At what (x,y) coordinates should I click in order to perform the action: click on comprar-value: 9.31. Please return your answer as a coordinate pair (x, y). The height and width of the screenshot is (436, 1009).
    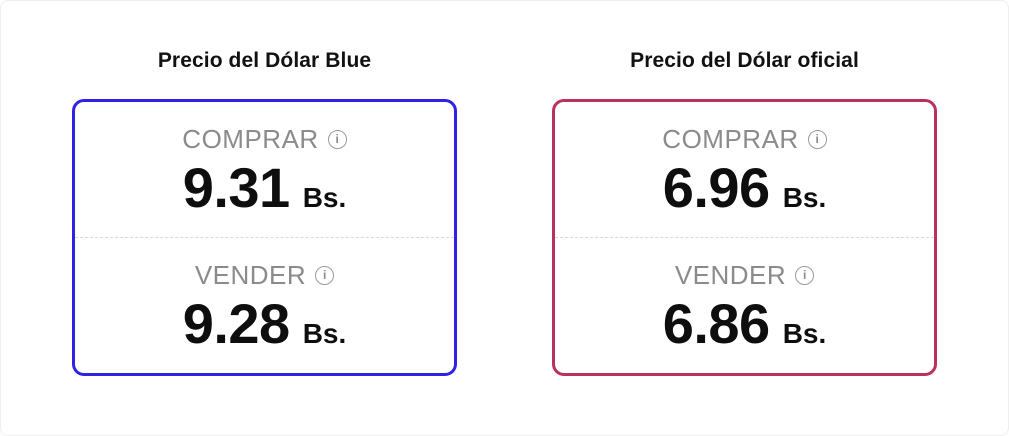
    Looking at the image, I should click on (236, 187).